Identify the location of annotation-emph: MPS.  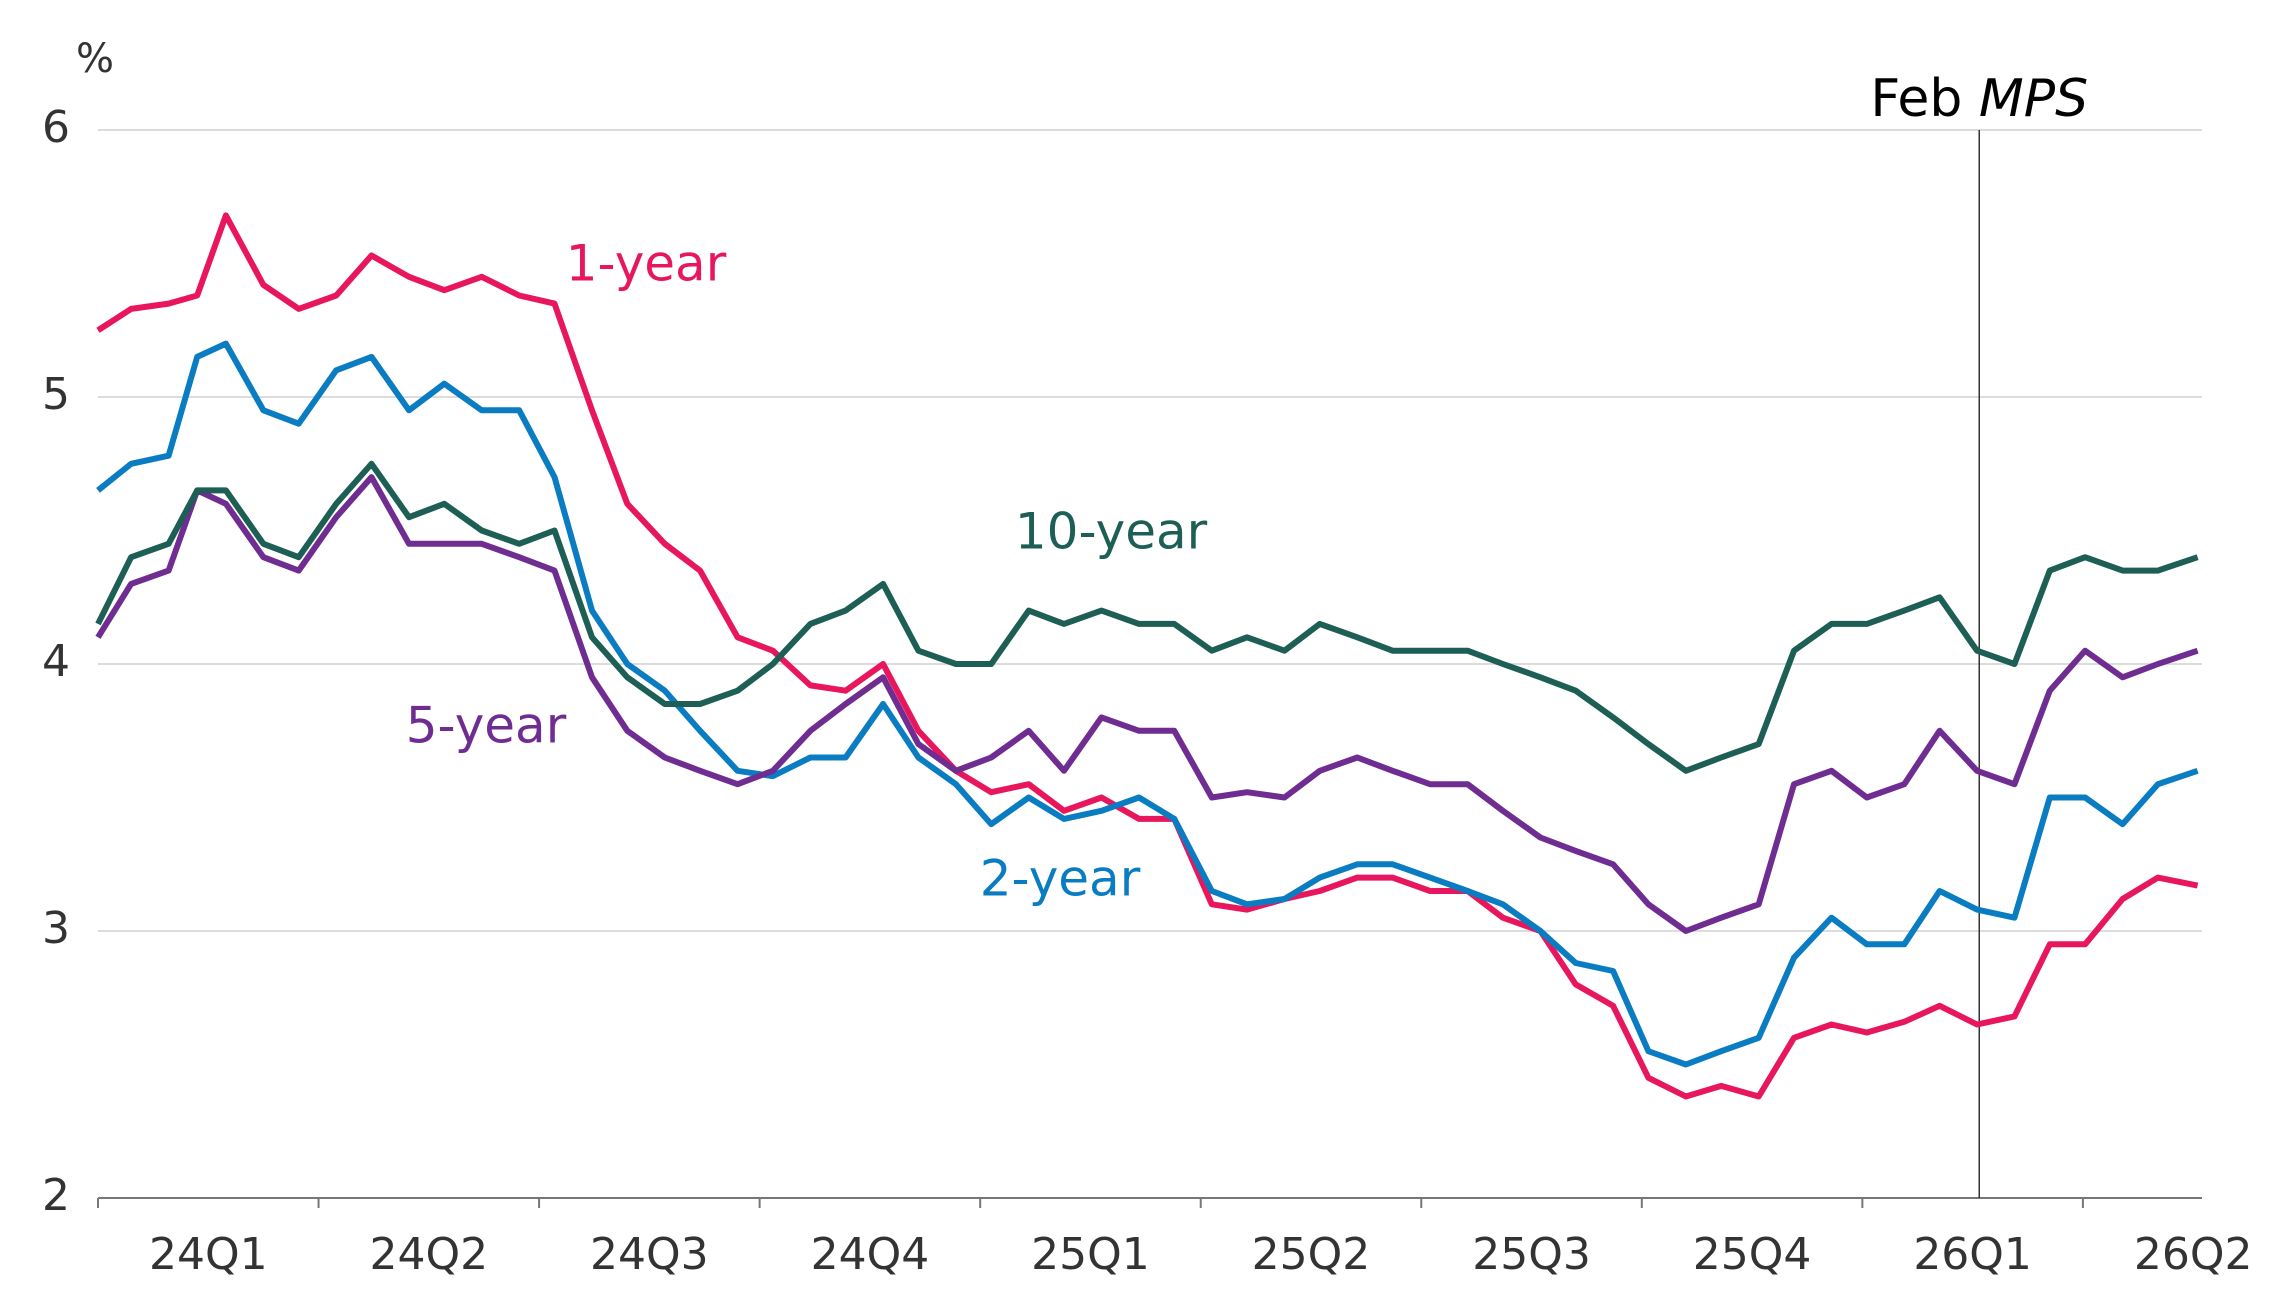
(2033, 99).